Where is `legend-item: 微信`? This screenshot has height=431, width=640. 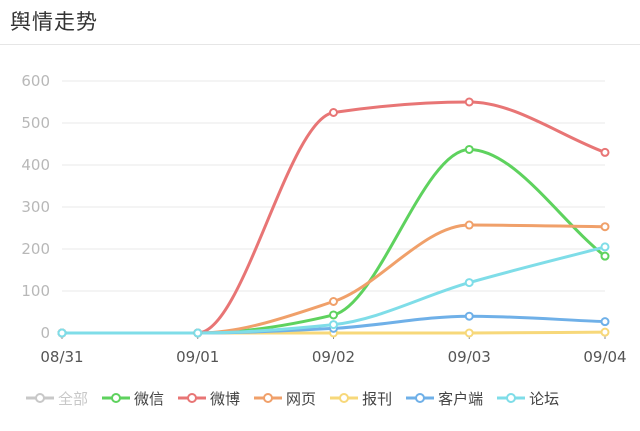 legend-item: 微信 is located at coordinates (133, 398).